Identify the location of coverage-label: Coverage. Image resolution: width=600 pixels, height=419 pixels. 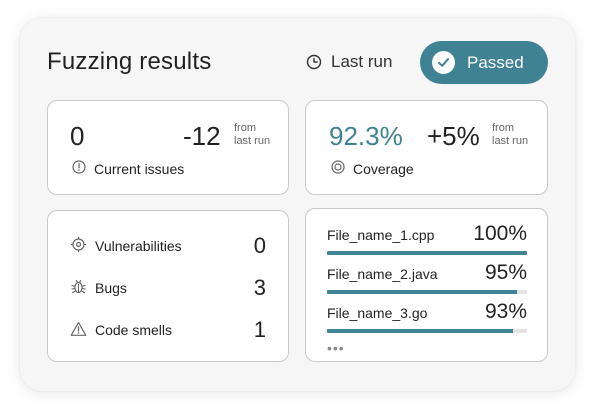
(372, 168).